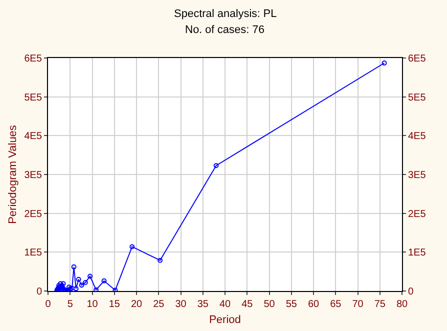 This screenshot has height=331, width=447. I want to click on x-tick-label: 20, so click(136, 304).